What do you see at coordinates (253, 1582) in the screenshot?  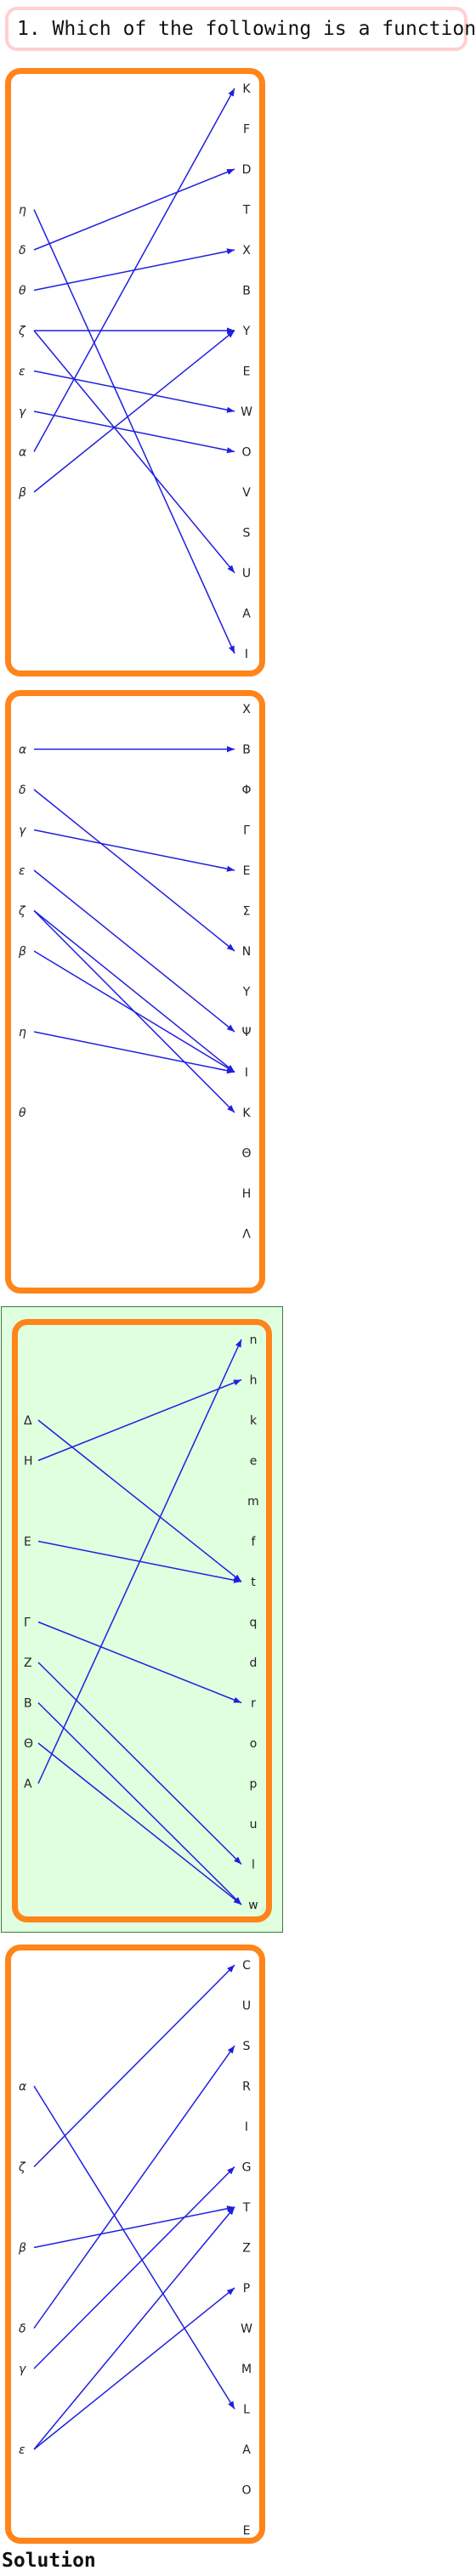 I see `codomain-label: t` at bounding box center [253, 1582].